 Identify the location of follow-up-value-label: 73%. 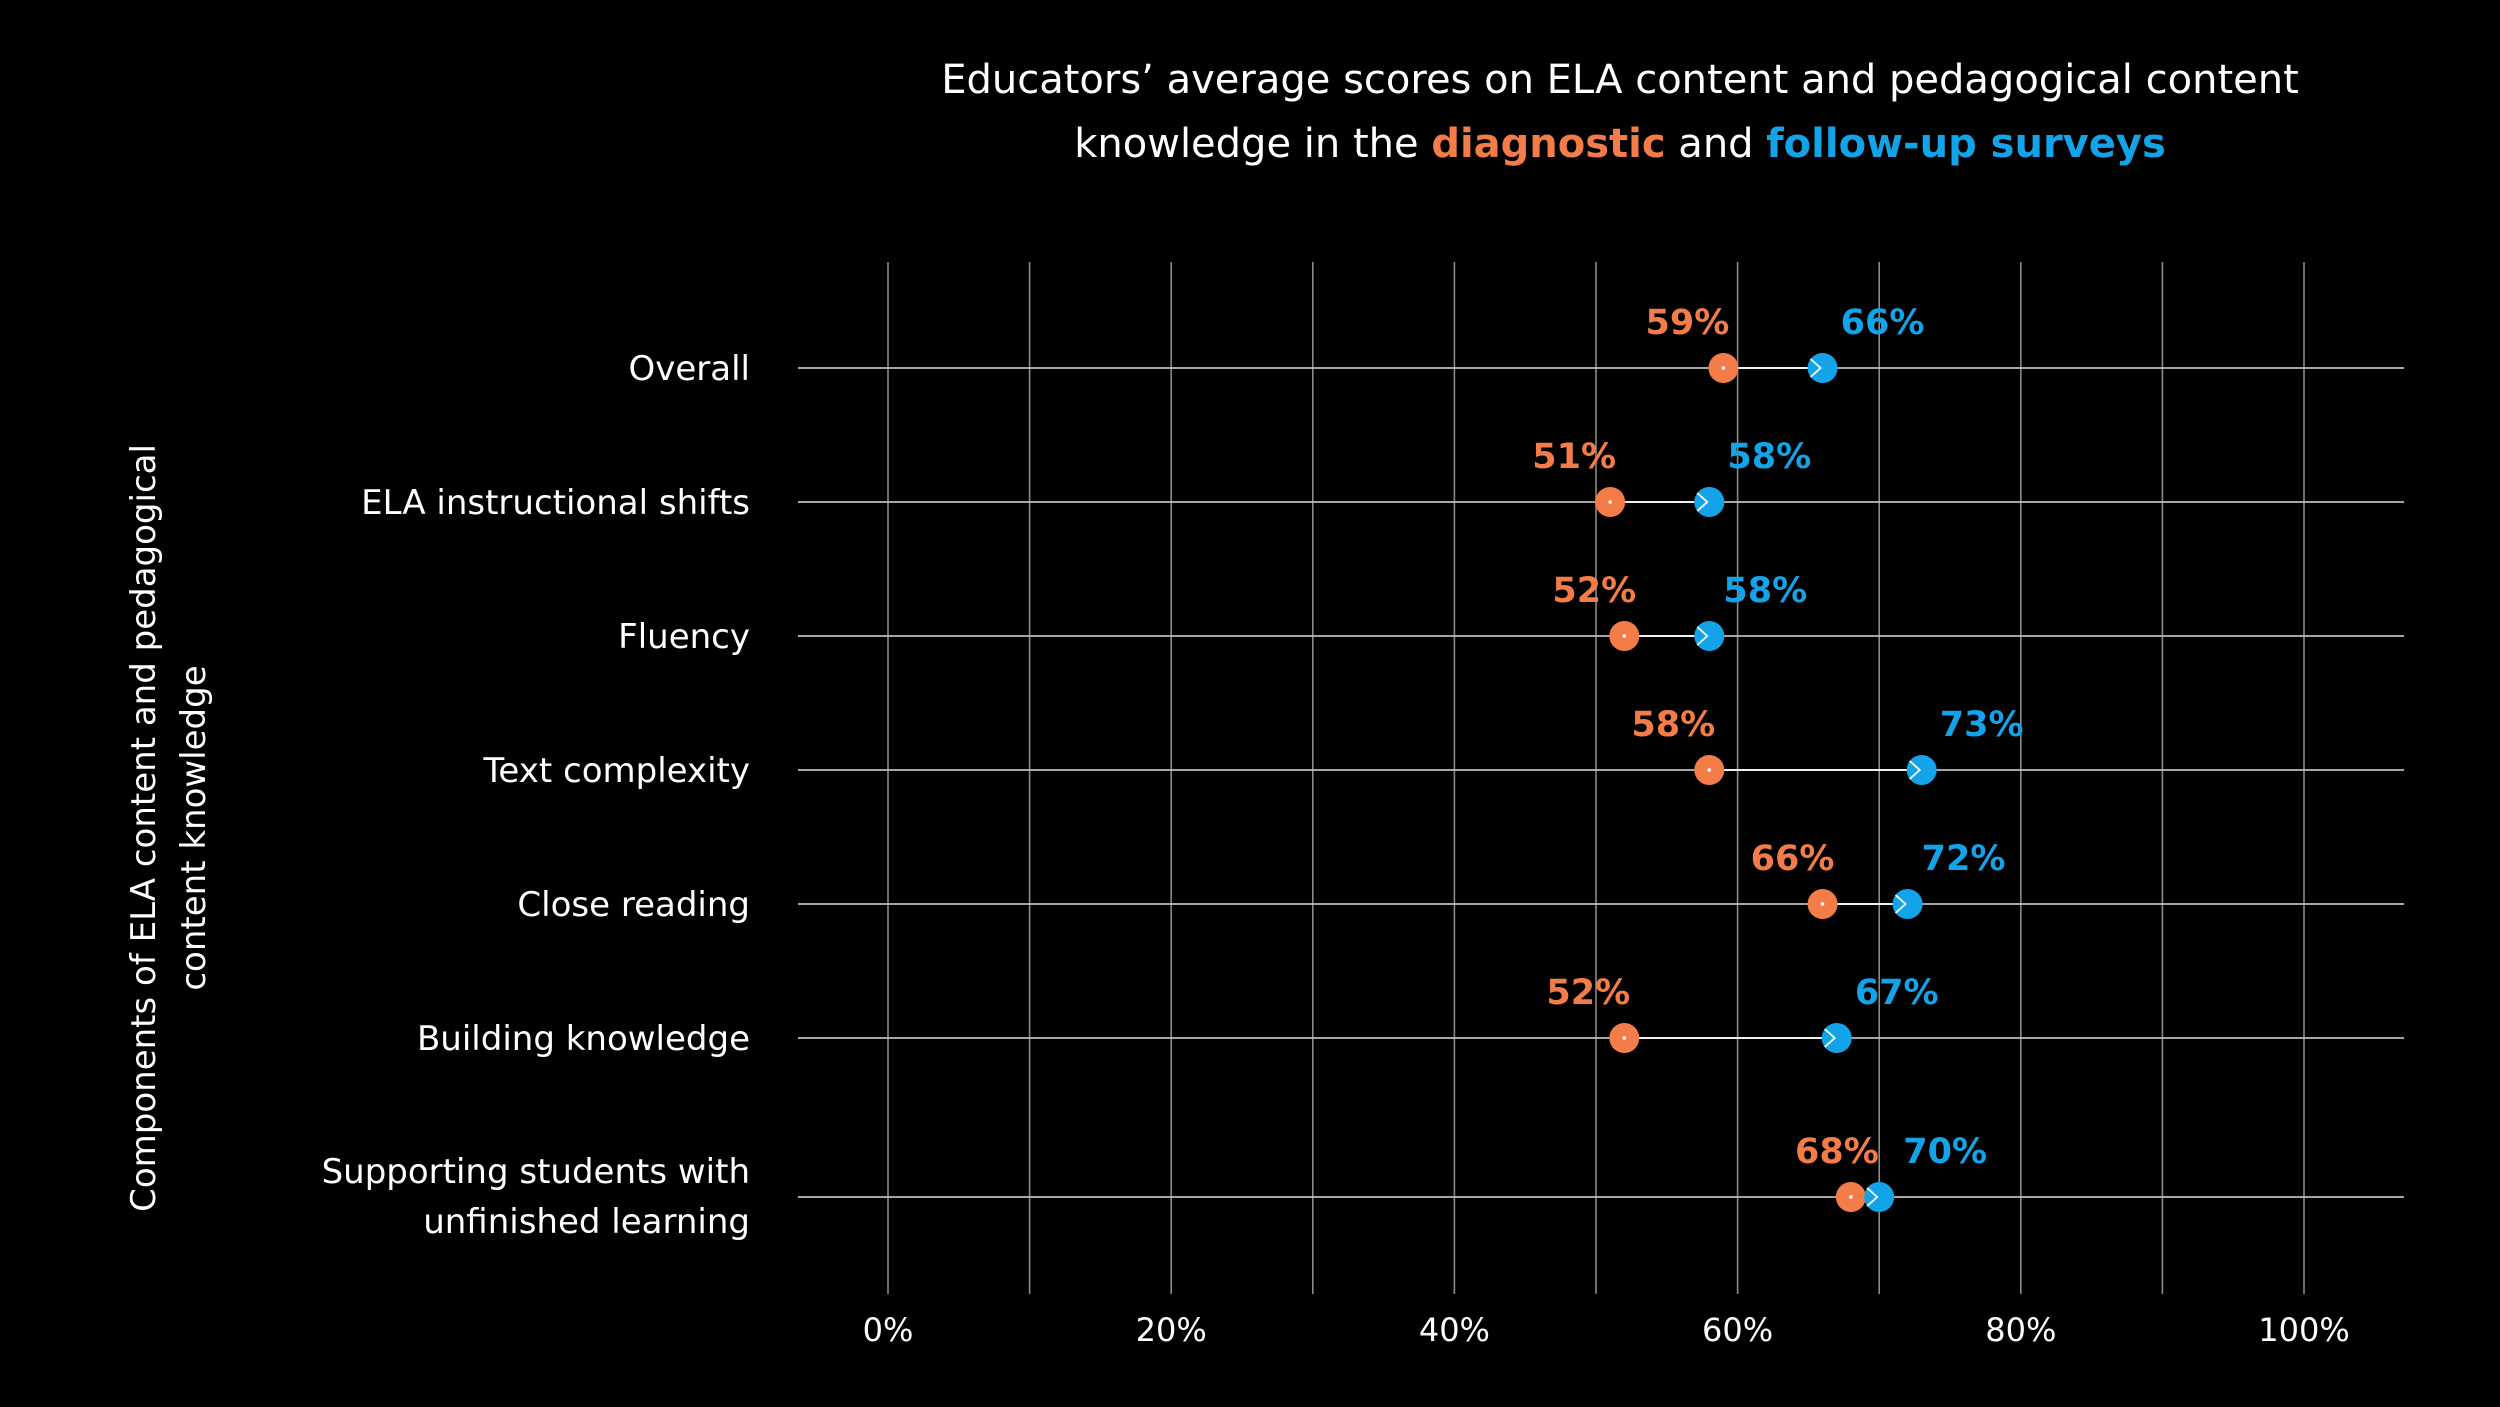
(1982, 725).